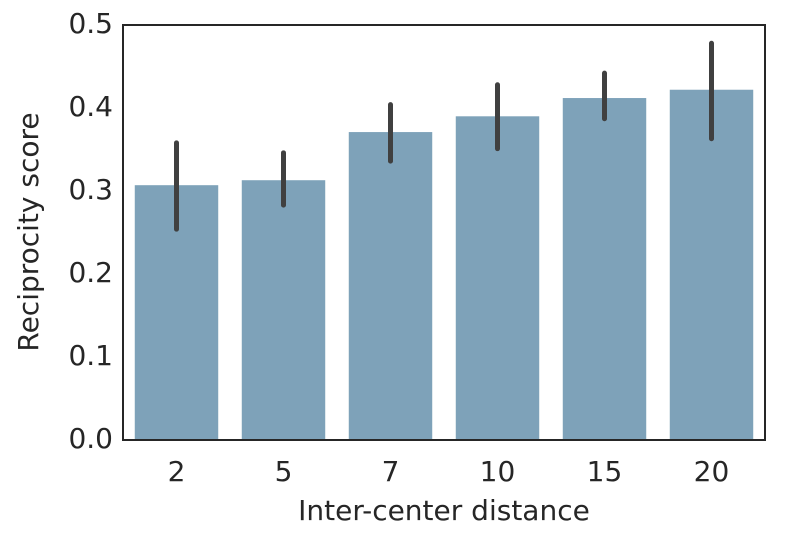 This screenshot has height=545, width=790. Describe the element at coordinates (90, 23) in the screenshot. I see `y-tick-label: 0.5` at that location.